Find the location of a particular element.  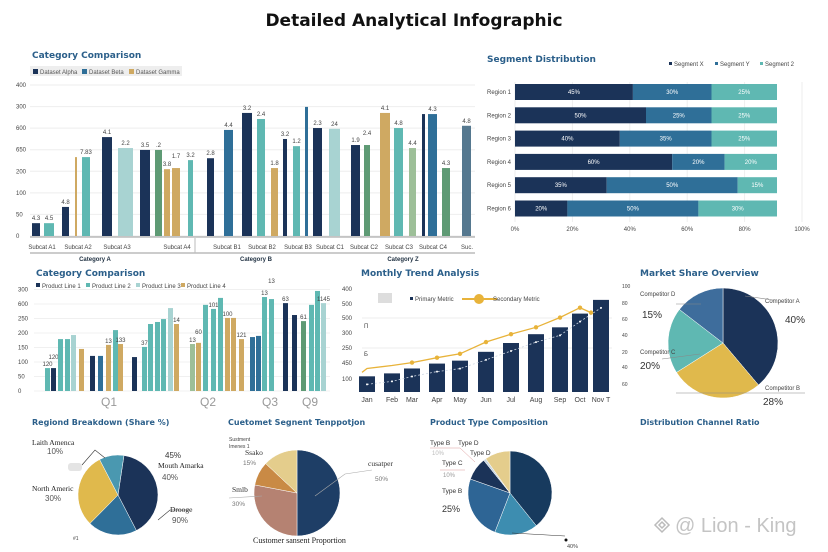

x-tick-label: Q2 is located at coordinates (208, 402).